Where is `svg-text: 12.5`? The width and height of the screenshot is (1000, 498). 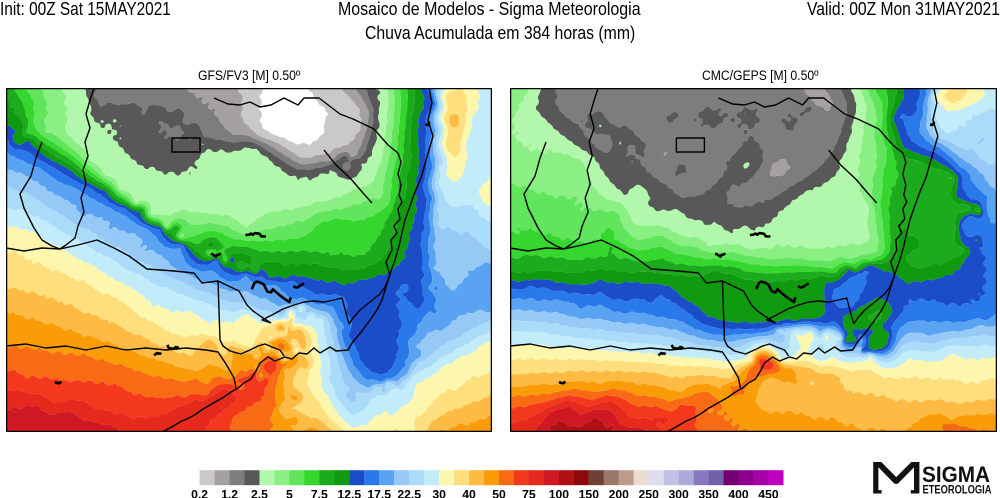 svg-text: 12.5 is located at coordinates (349, 493).